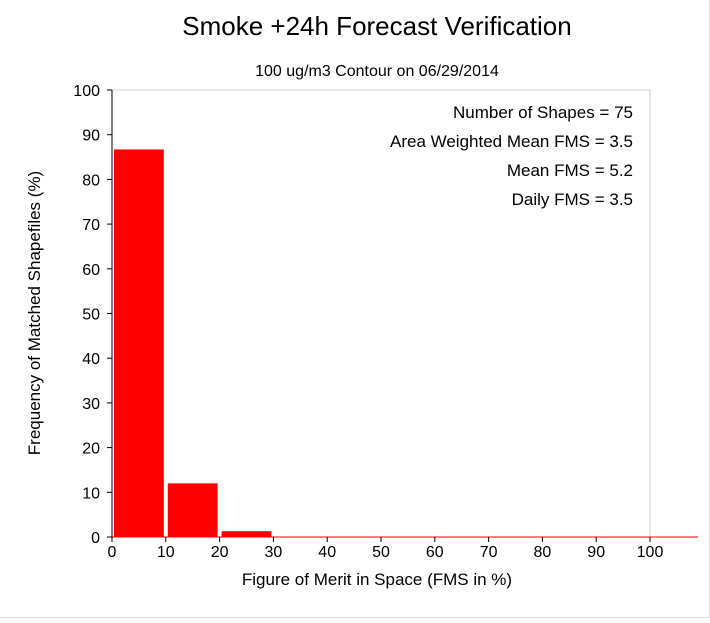  I want to click on chart-title: Smoke +24h Forecast Verification, so click(376, 26).